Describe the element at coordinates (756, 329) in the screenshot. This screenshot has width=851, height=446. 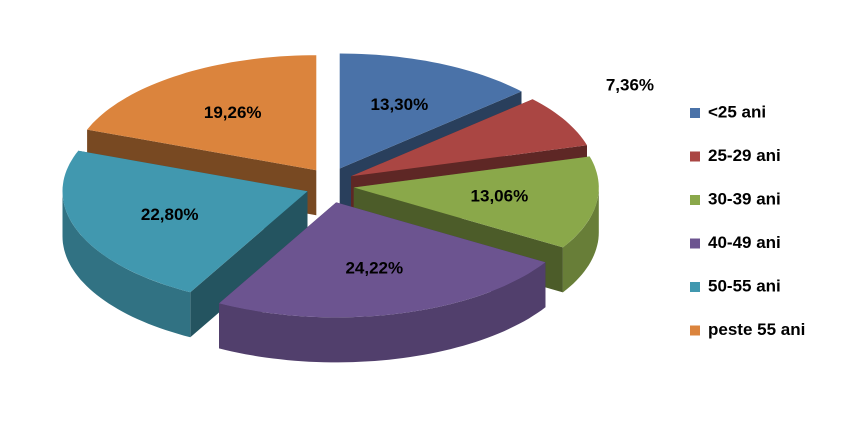
I see `legend-label: peste 55 ani` at that location.